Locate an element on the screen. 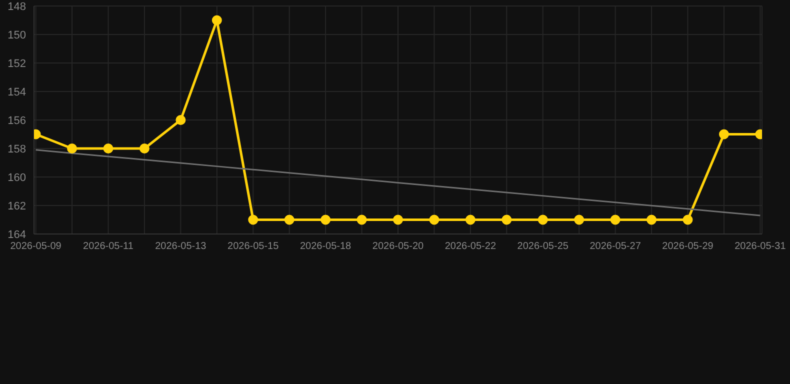  x-tick-label: 2026-05-22 is located at coordinates (470, 246).